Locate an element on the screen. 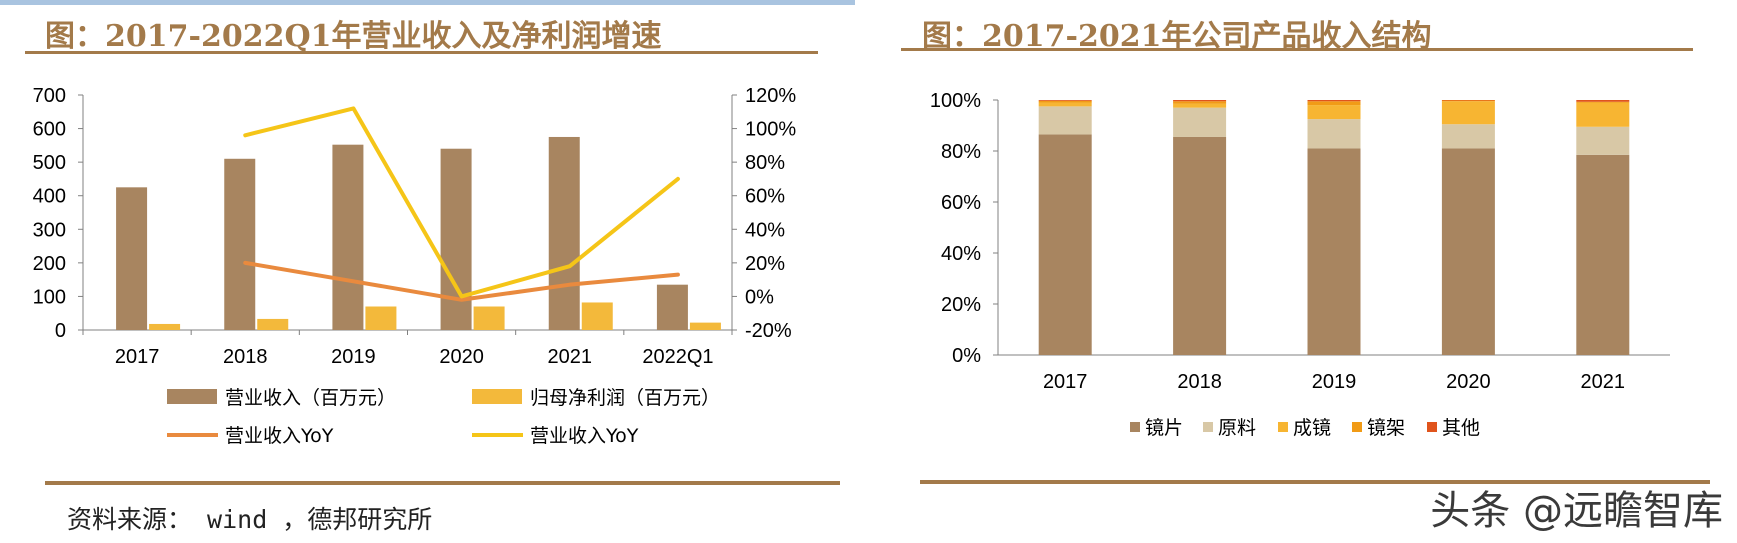 The width and height of the screenshot is (1737, 543). right-x-tick-label: 2018 is located at coordinates (1199, 382).